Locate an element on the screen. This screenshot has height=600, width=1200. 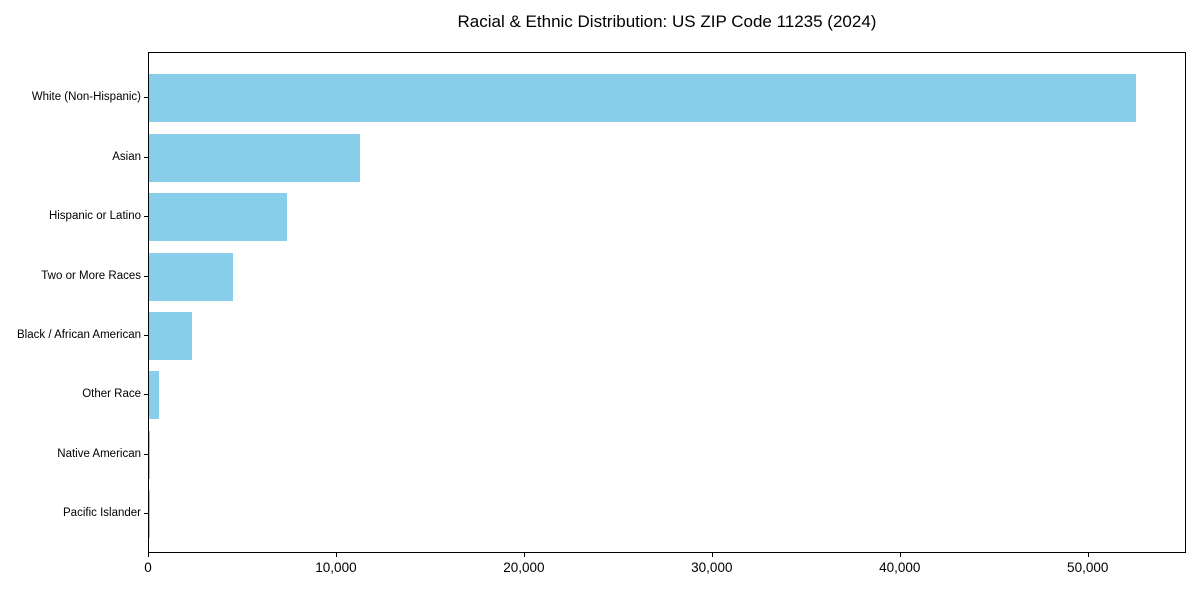
x-tick-label: 20,000 is located at coordinates (524, 567).